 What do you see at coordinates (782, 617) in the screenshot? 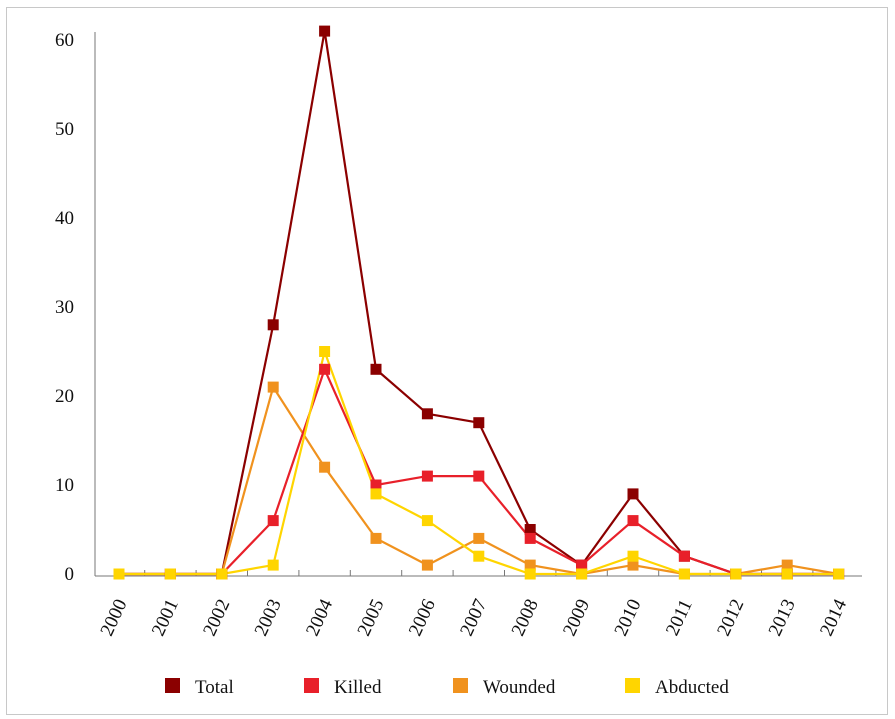
I see `x-tick-label: 2013` at bounding box center [782, 617].